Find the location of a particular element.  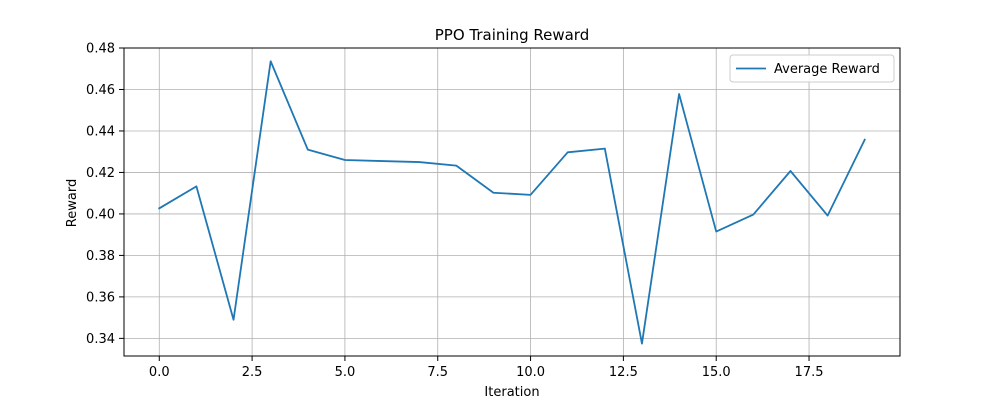

legend-label-average-reward: Average Reward is located at coordinates (827, 69).